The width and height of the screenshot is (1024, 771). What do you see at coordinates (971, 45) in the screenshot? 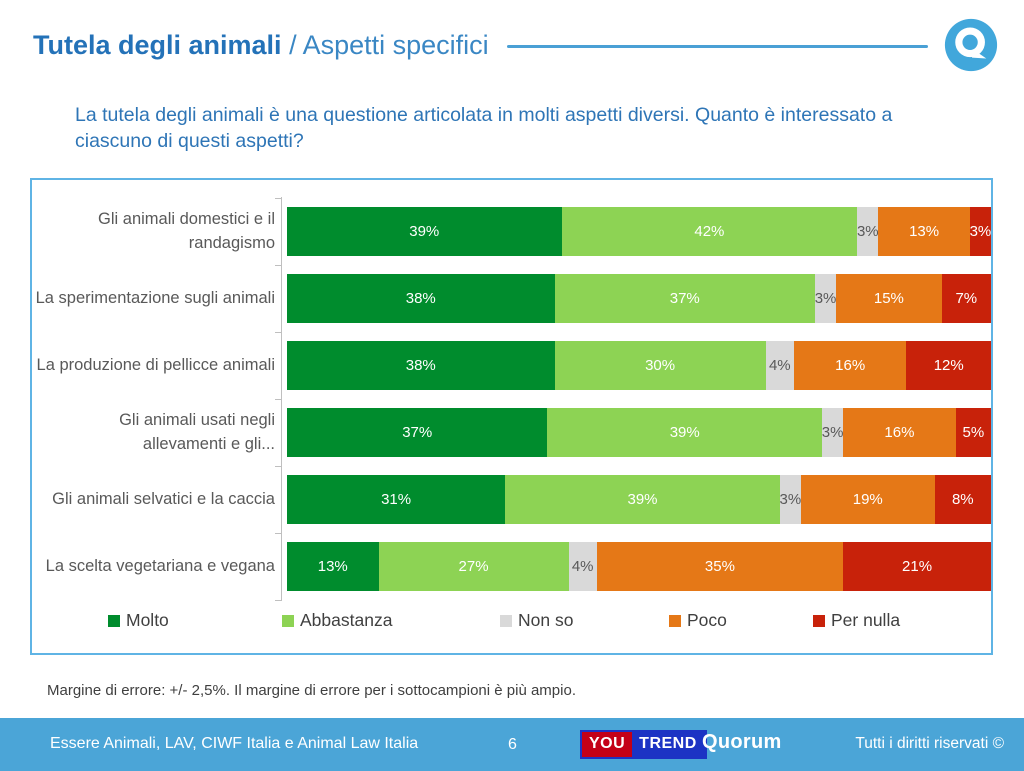
I see `quorum-circle-logo-icon` at bounding box center [971, 45].